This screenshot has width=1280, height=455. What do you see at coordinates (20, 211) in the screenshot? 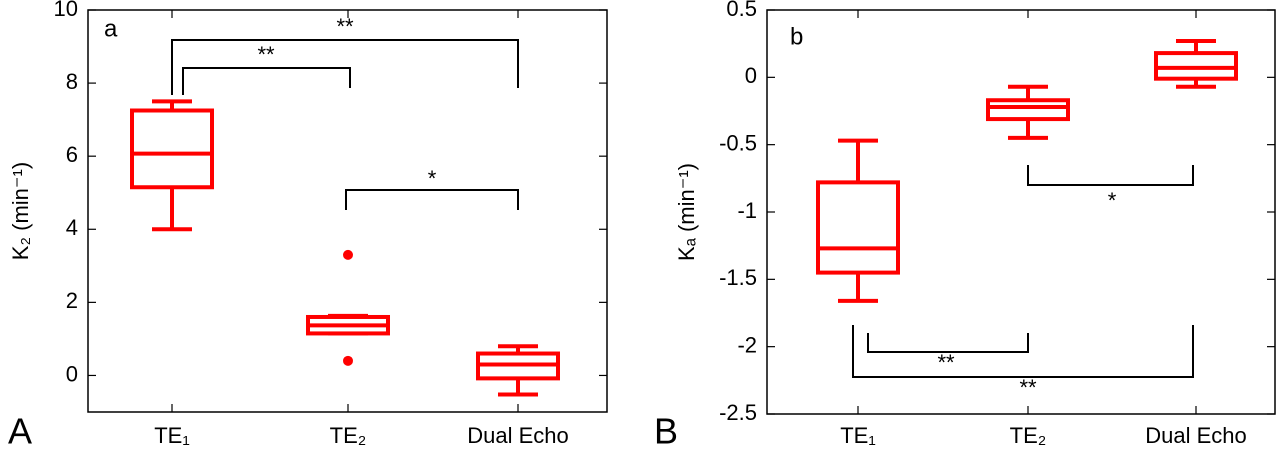
I see `y-axis-label: K₂ (min⁻¹)` at bounding box center [20, 211].